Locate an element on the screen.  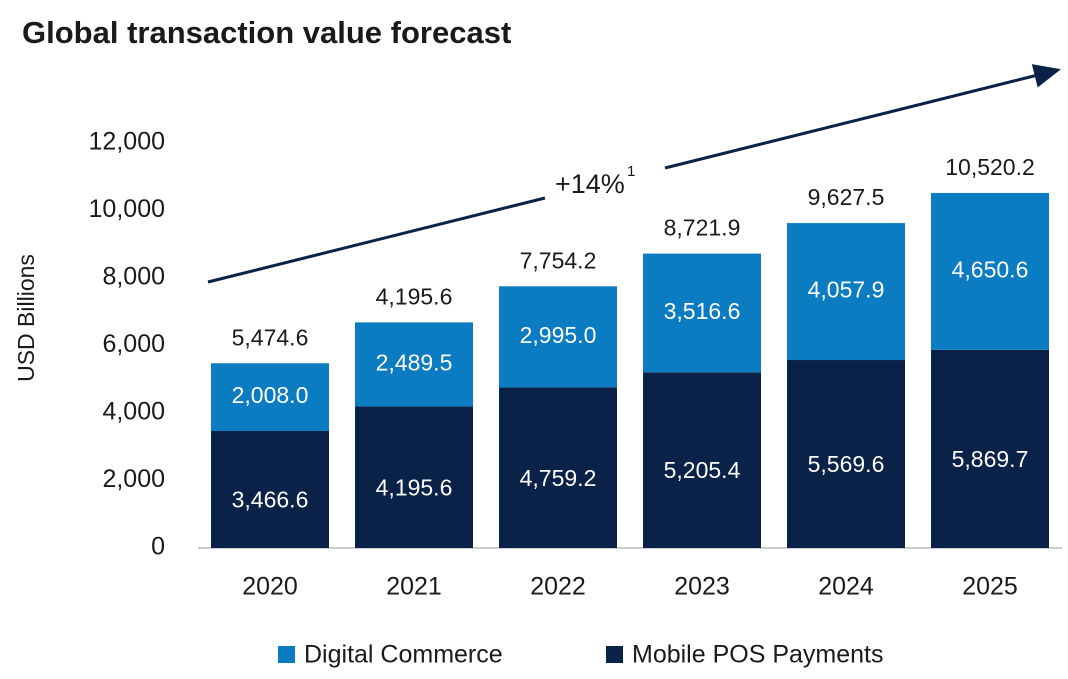
y-tick-label: 10,000 is located at coordinates (127, 209).